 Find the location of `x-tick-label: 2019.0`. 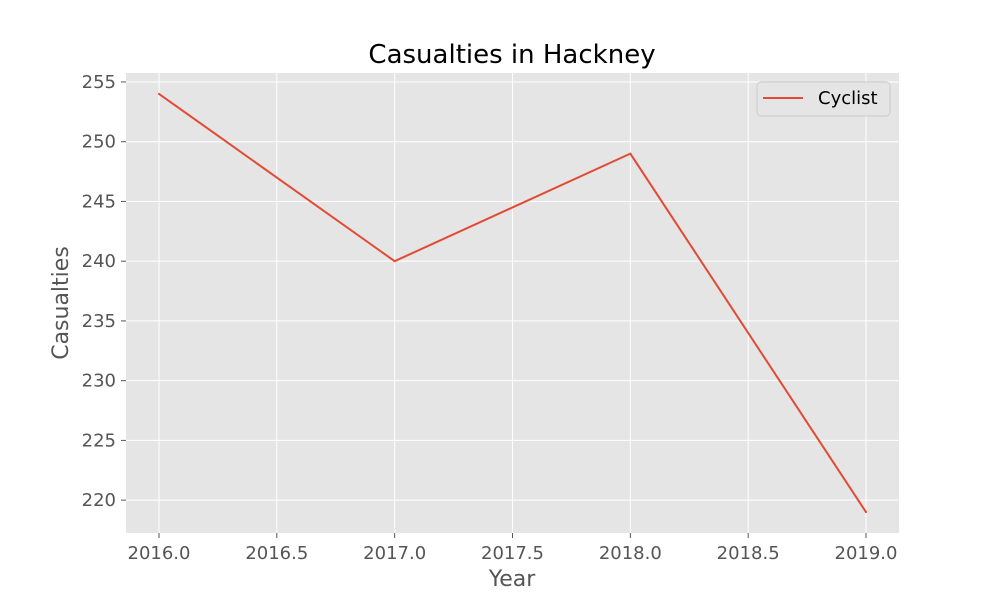

x-tick-label: 2019.0 is located at coordinates (866, 553).